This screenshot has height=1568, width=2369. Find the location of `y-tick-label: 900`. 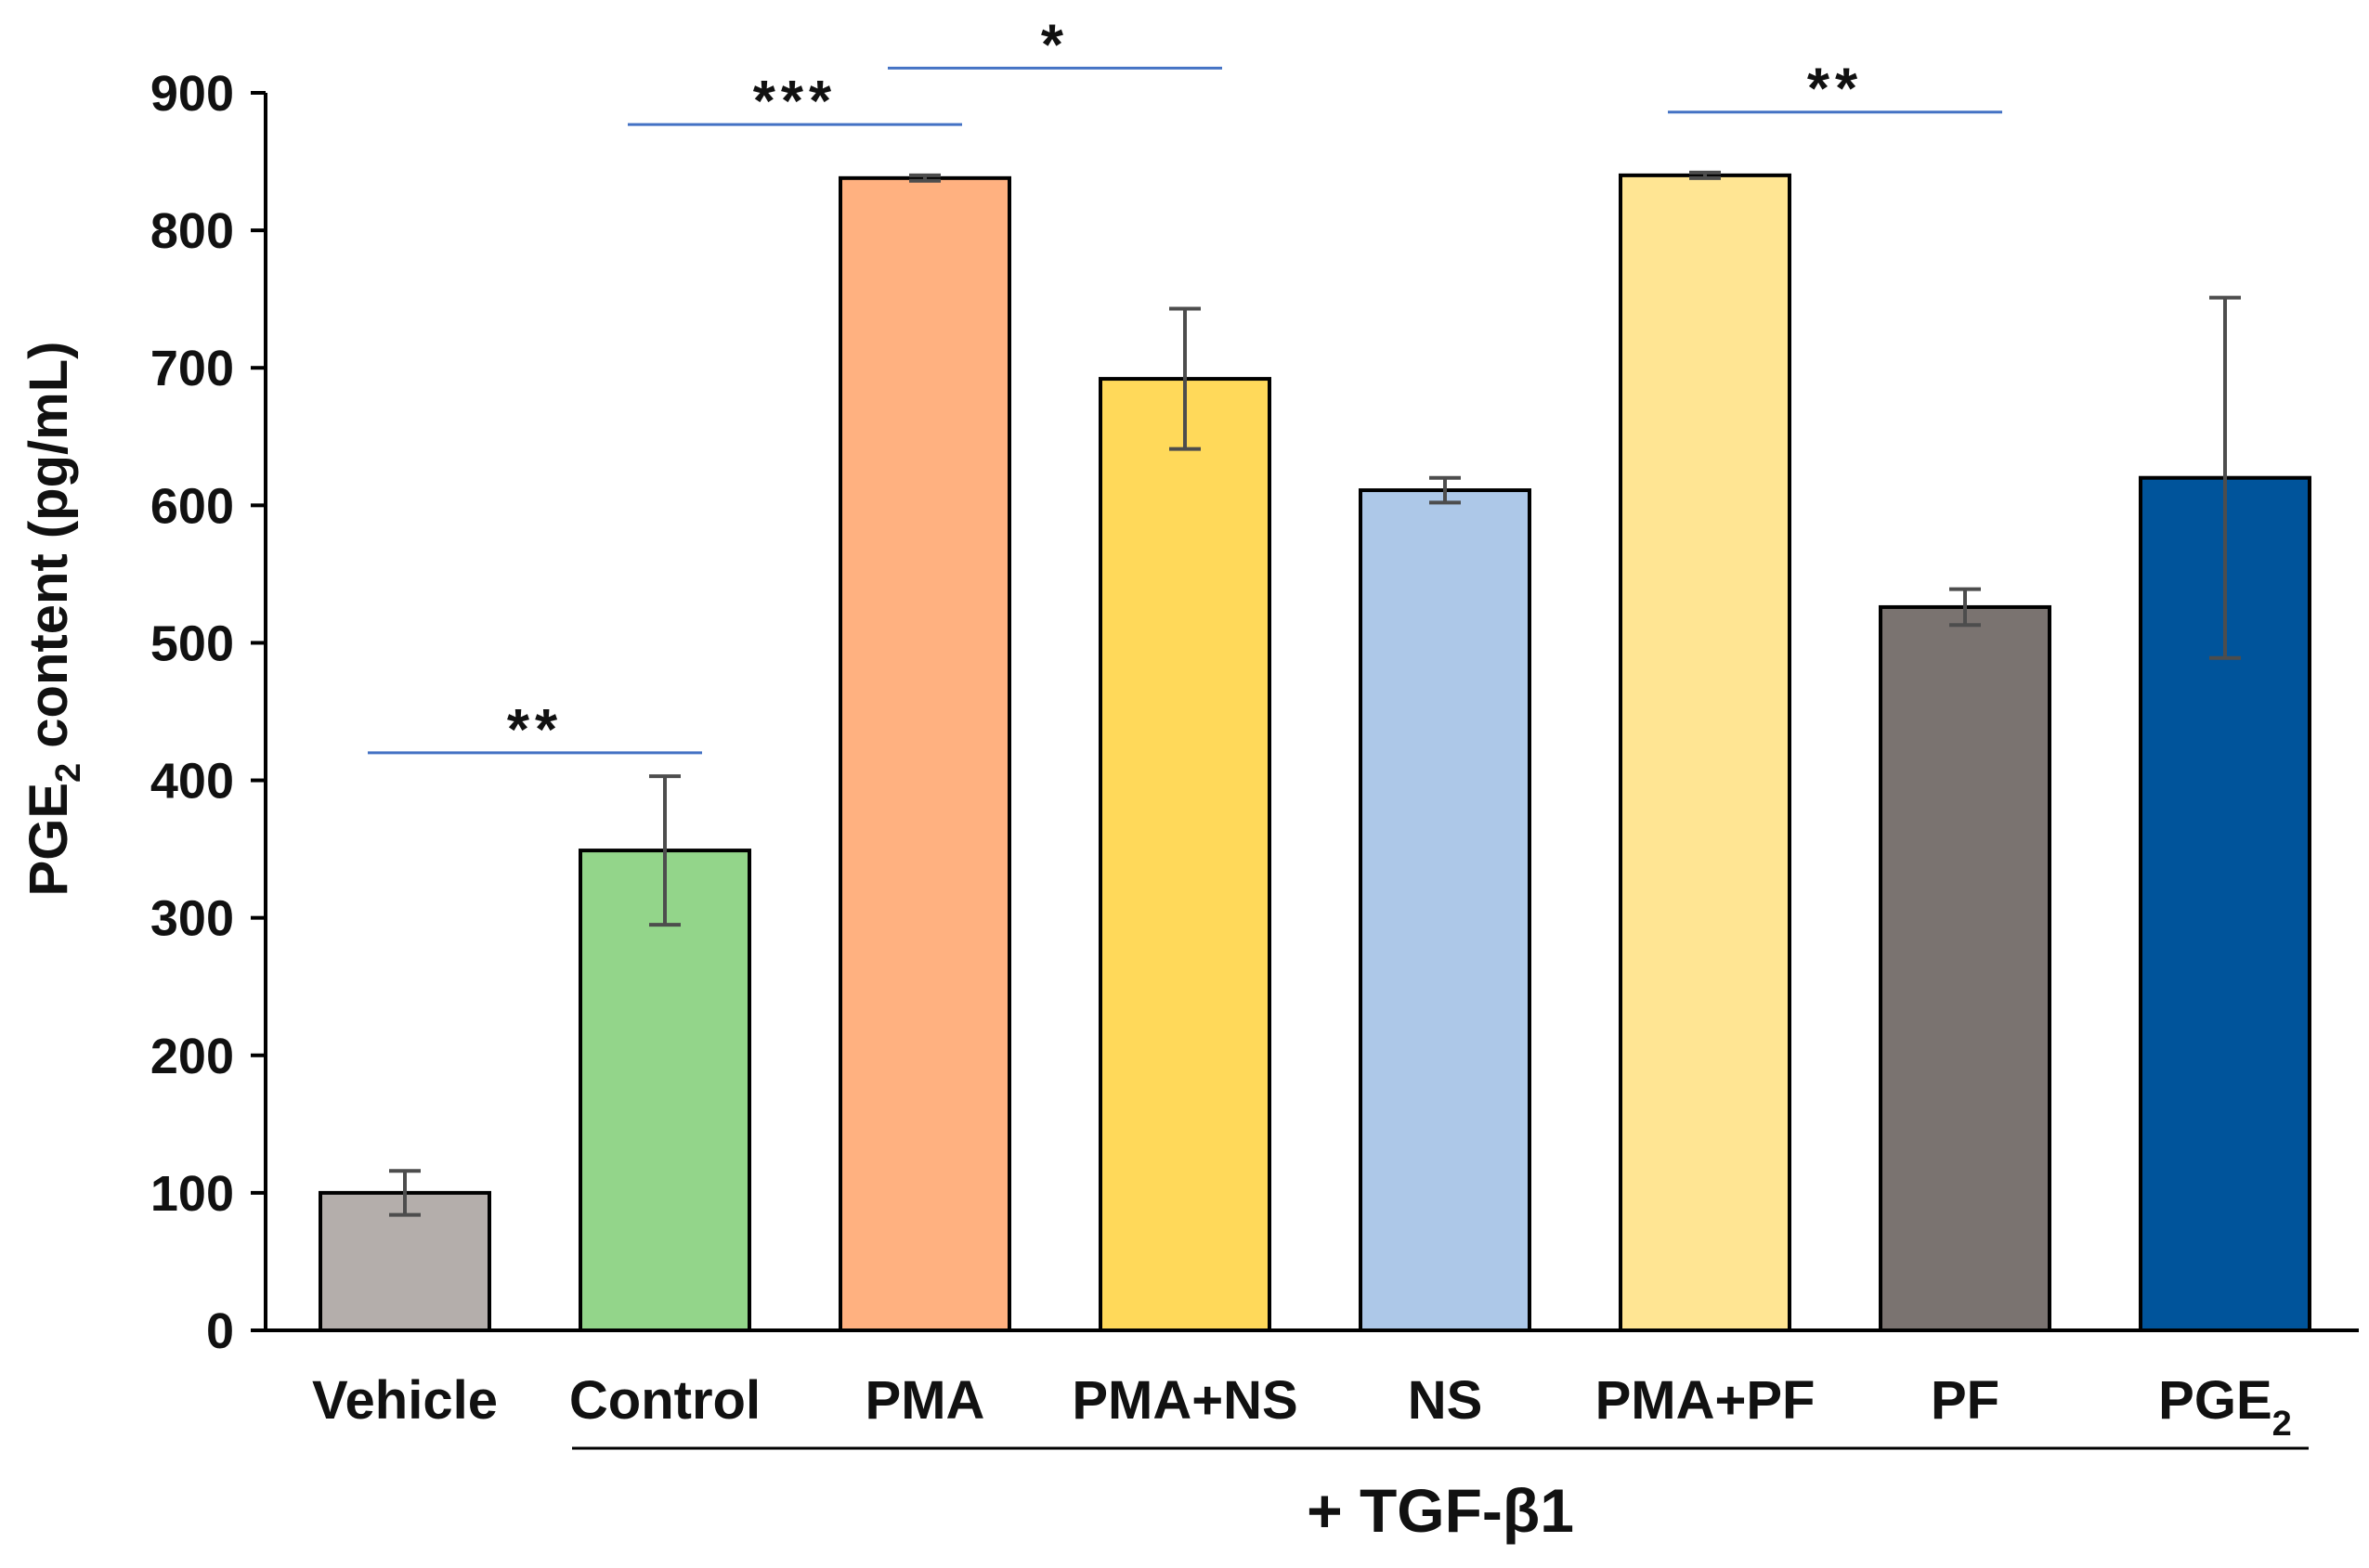

y-tick-label: 900 is located at coordinates (192, 94).